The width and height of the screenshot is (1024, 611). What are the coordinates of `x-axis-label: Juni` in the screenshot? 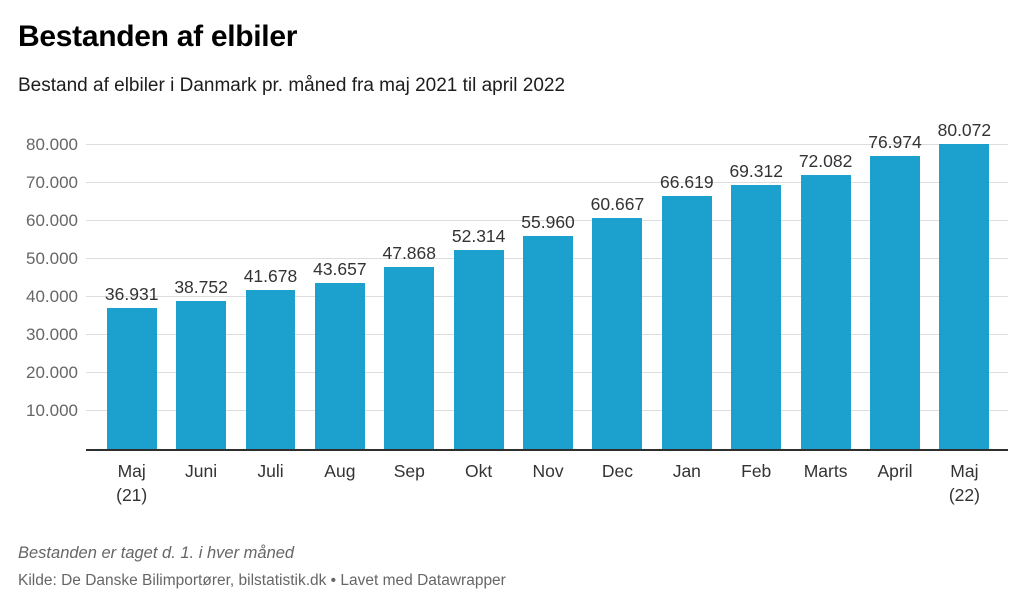 It's located at (201, 470).